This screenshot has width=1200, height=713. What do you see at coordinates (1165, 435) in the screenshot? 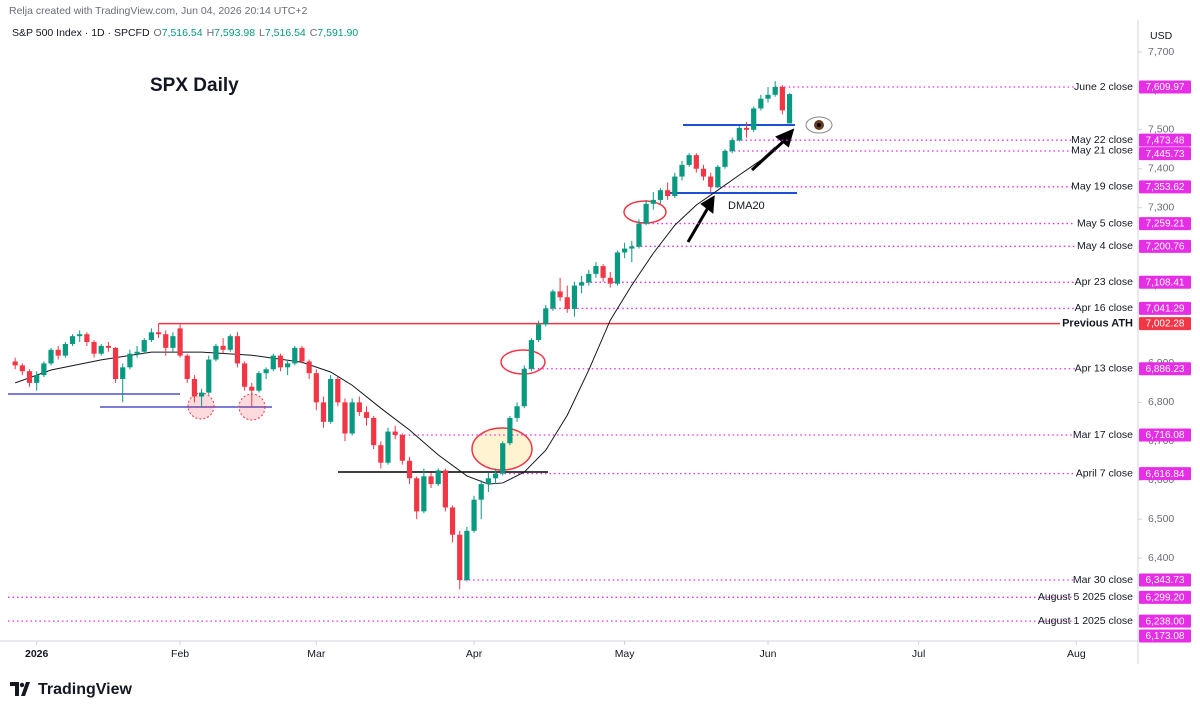
I see `price-label: 6,716.08` at bounding box center [1165, 435].